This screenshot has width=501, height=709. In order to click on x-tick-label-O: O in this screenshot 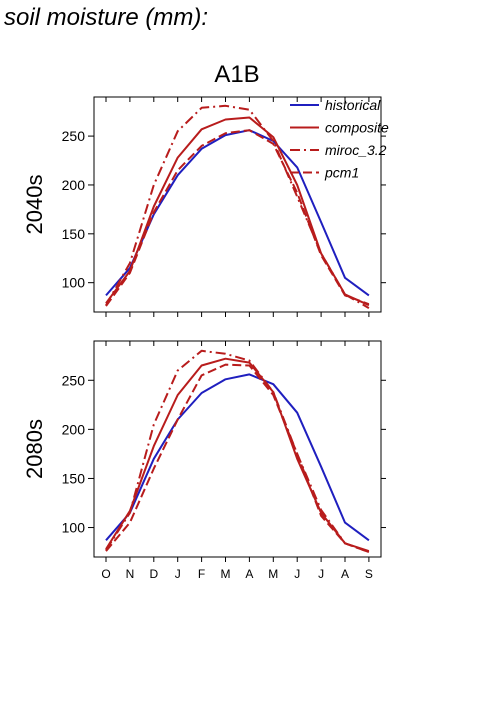, I will do `click(105, 574)`.